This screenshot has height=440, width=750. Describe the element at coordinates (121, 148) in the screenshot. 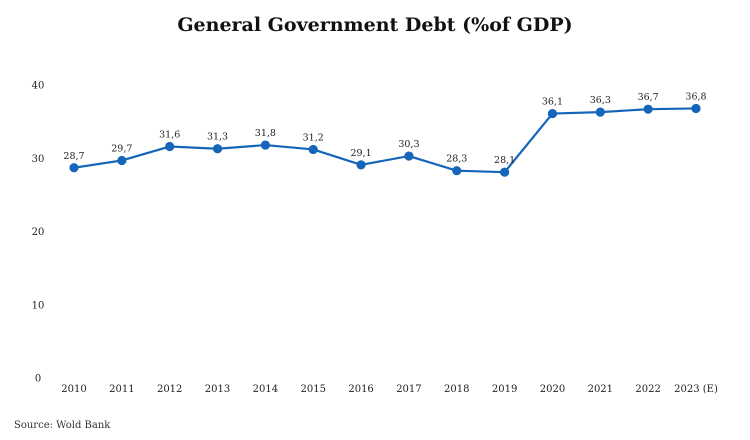

I see `data-label: 29,7` at that location.